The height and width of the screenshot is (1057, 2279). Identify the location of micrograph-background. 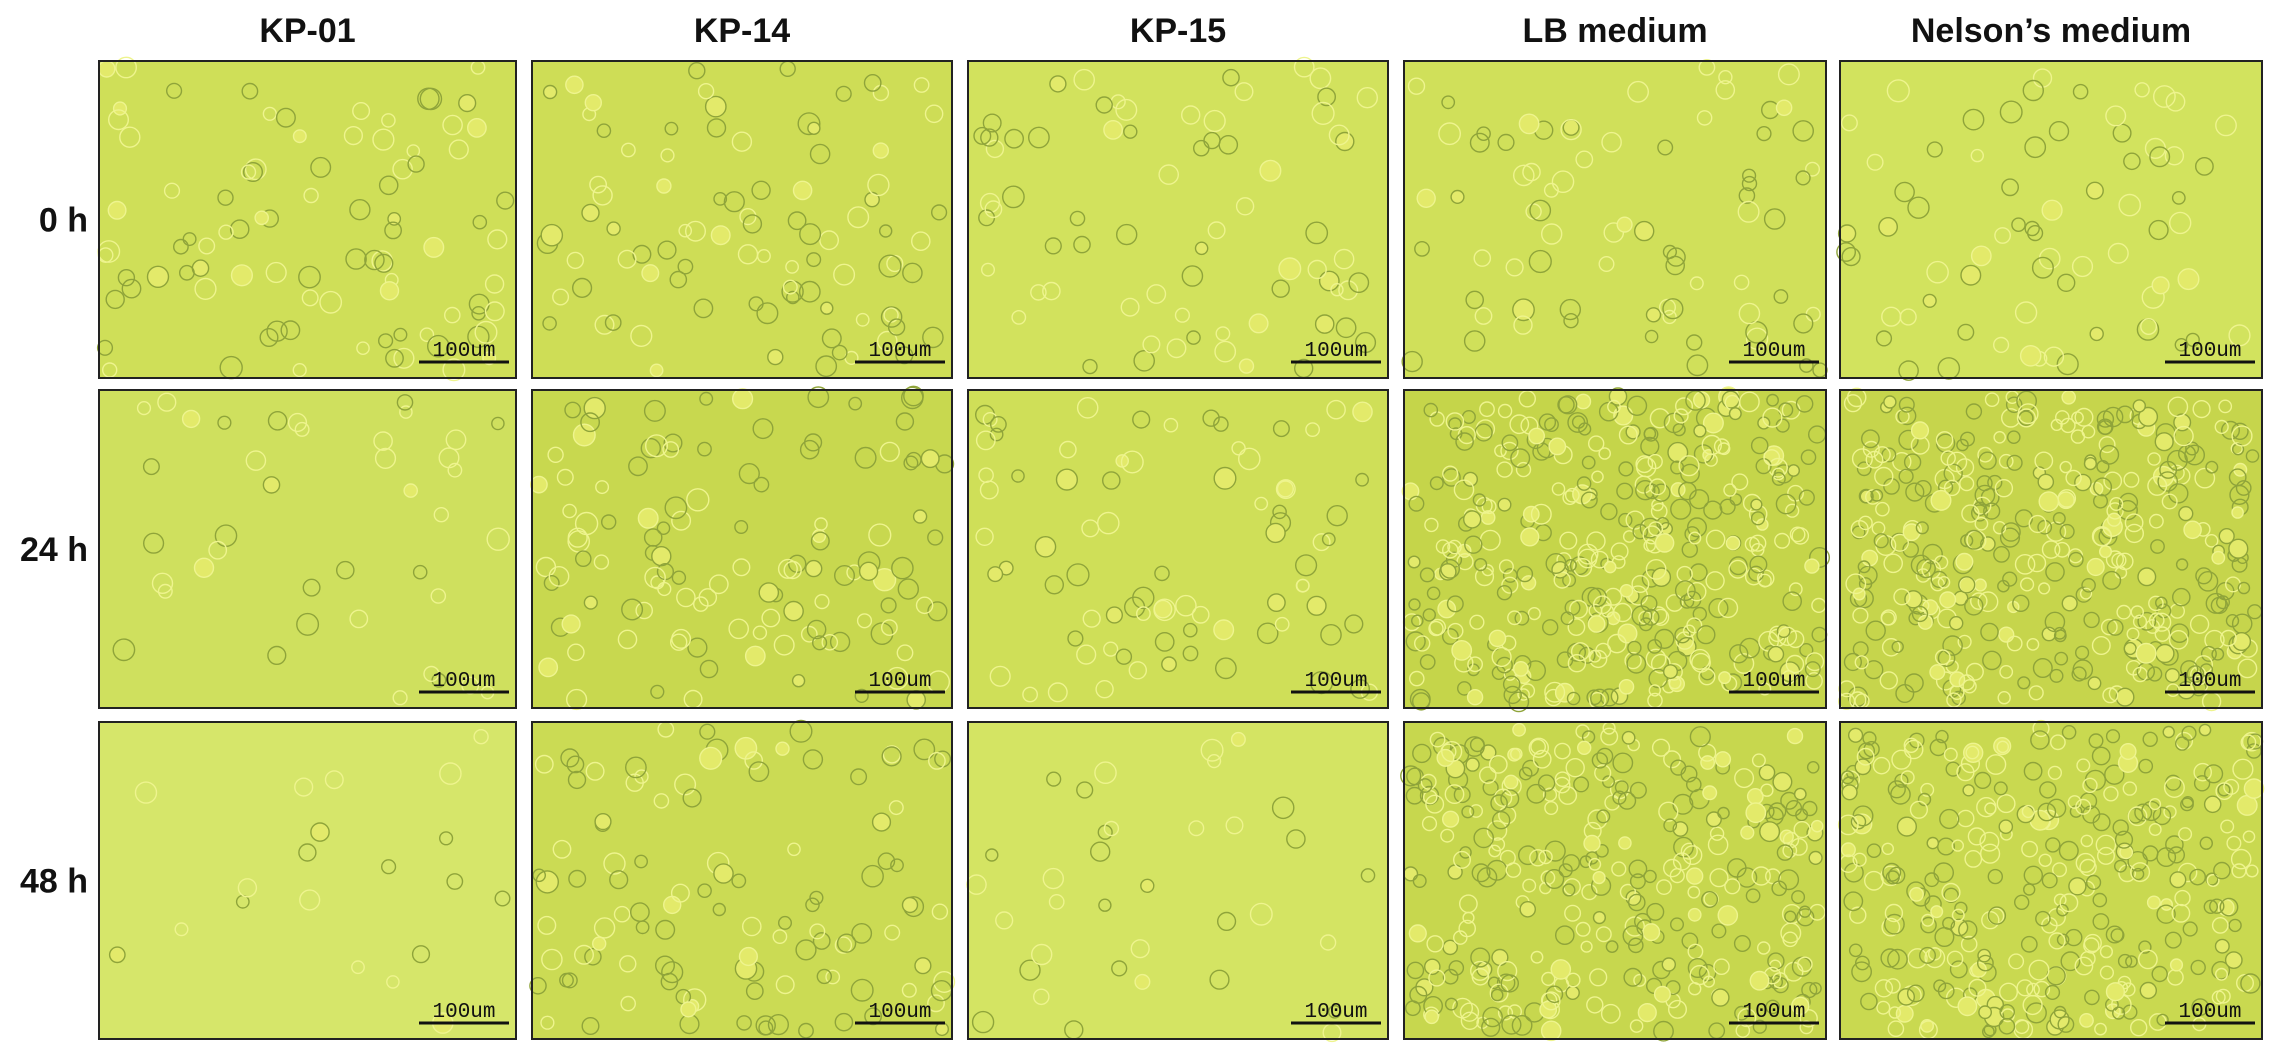
(307, 880).